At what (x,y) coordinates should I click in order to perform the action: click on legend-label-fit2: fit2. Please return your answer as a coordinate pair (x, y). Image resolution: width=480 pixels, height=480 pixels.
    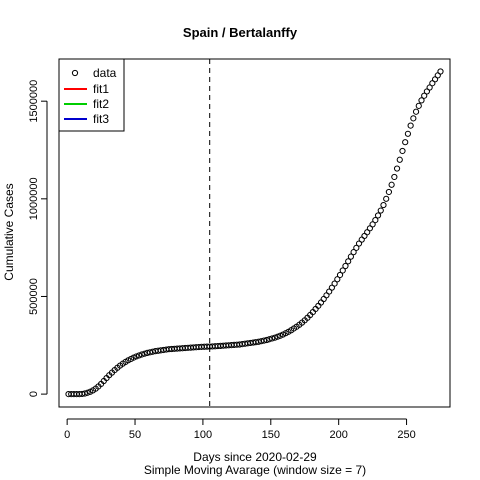
    Looking at the image, I should click on (101, 104).